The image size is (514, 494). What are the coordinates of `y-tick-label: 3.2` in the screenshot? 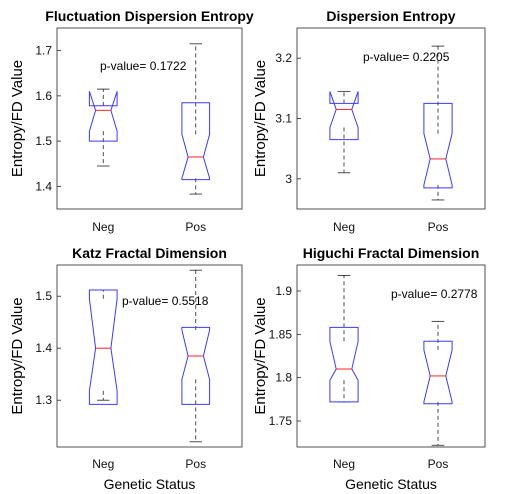 It's located at (283, 58).